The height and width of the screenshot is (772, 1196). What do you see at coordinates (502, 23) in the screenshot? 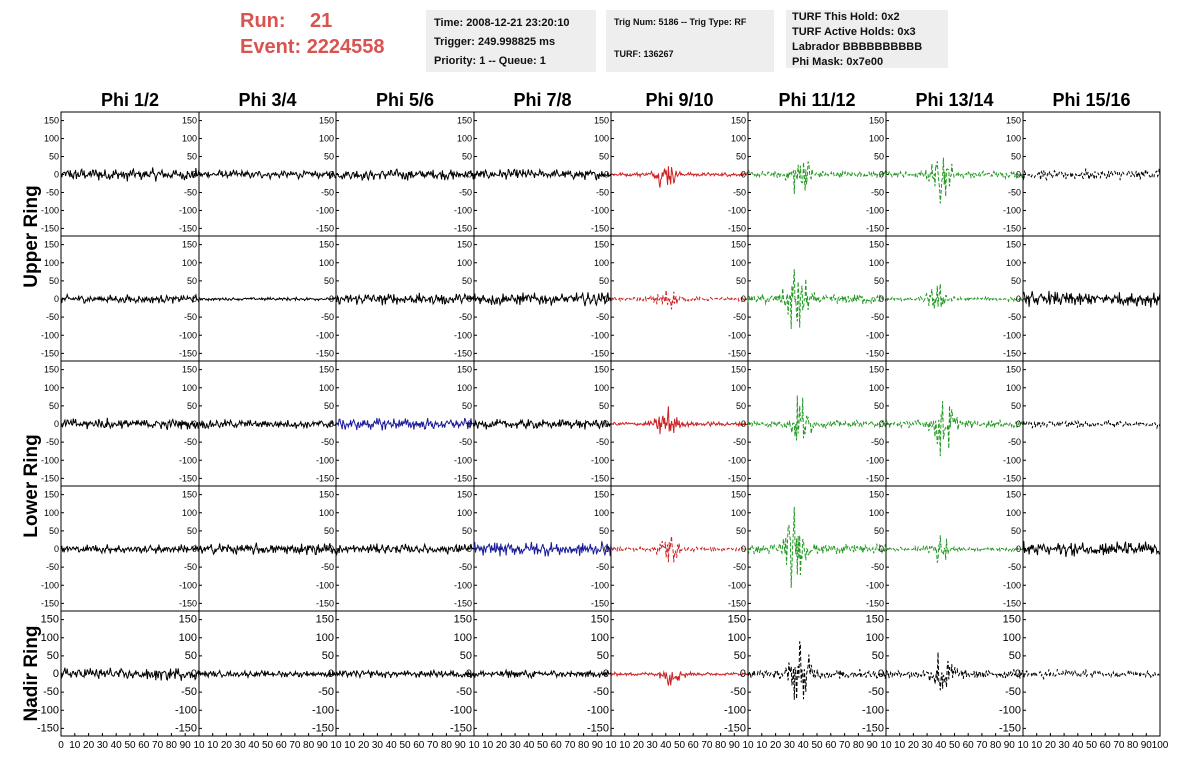
I see `time-text: Time: 2008-12-21 23:20:10` at bounding box center [502, 23].